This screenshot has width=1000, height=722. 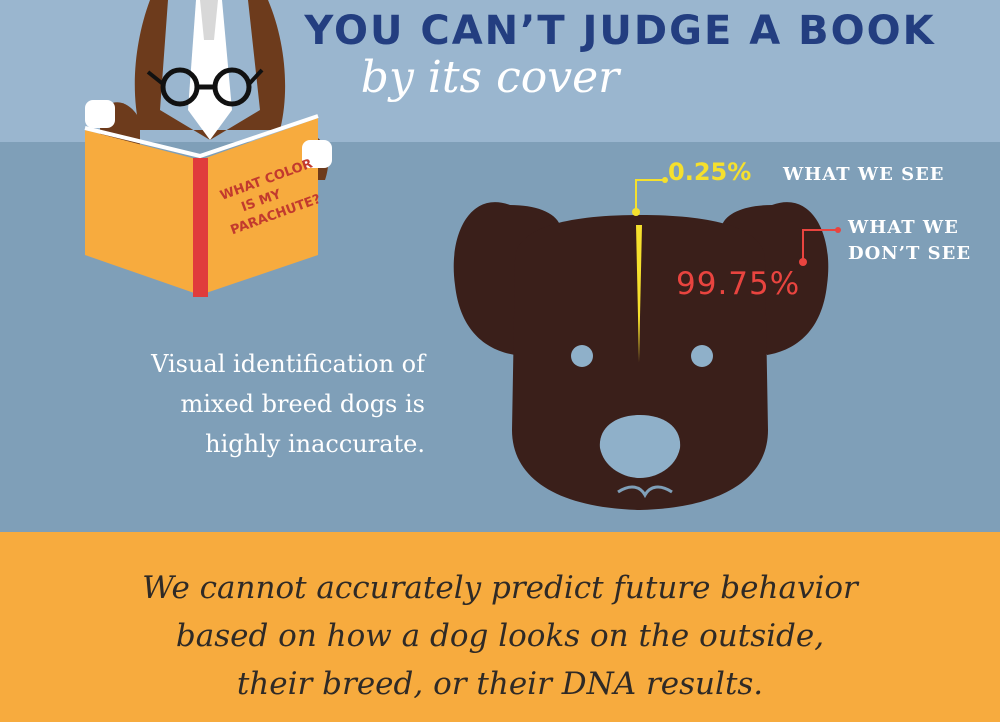 What do you see at coordinates (208, 198) in the screenshot?
I see `book-icon` at bounding box center [208, 198].